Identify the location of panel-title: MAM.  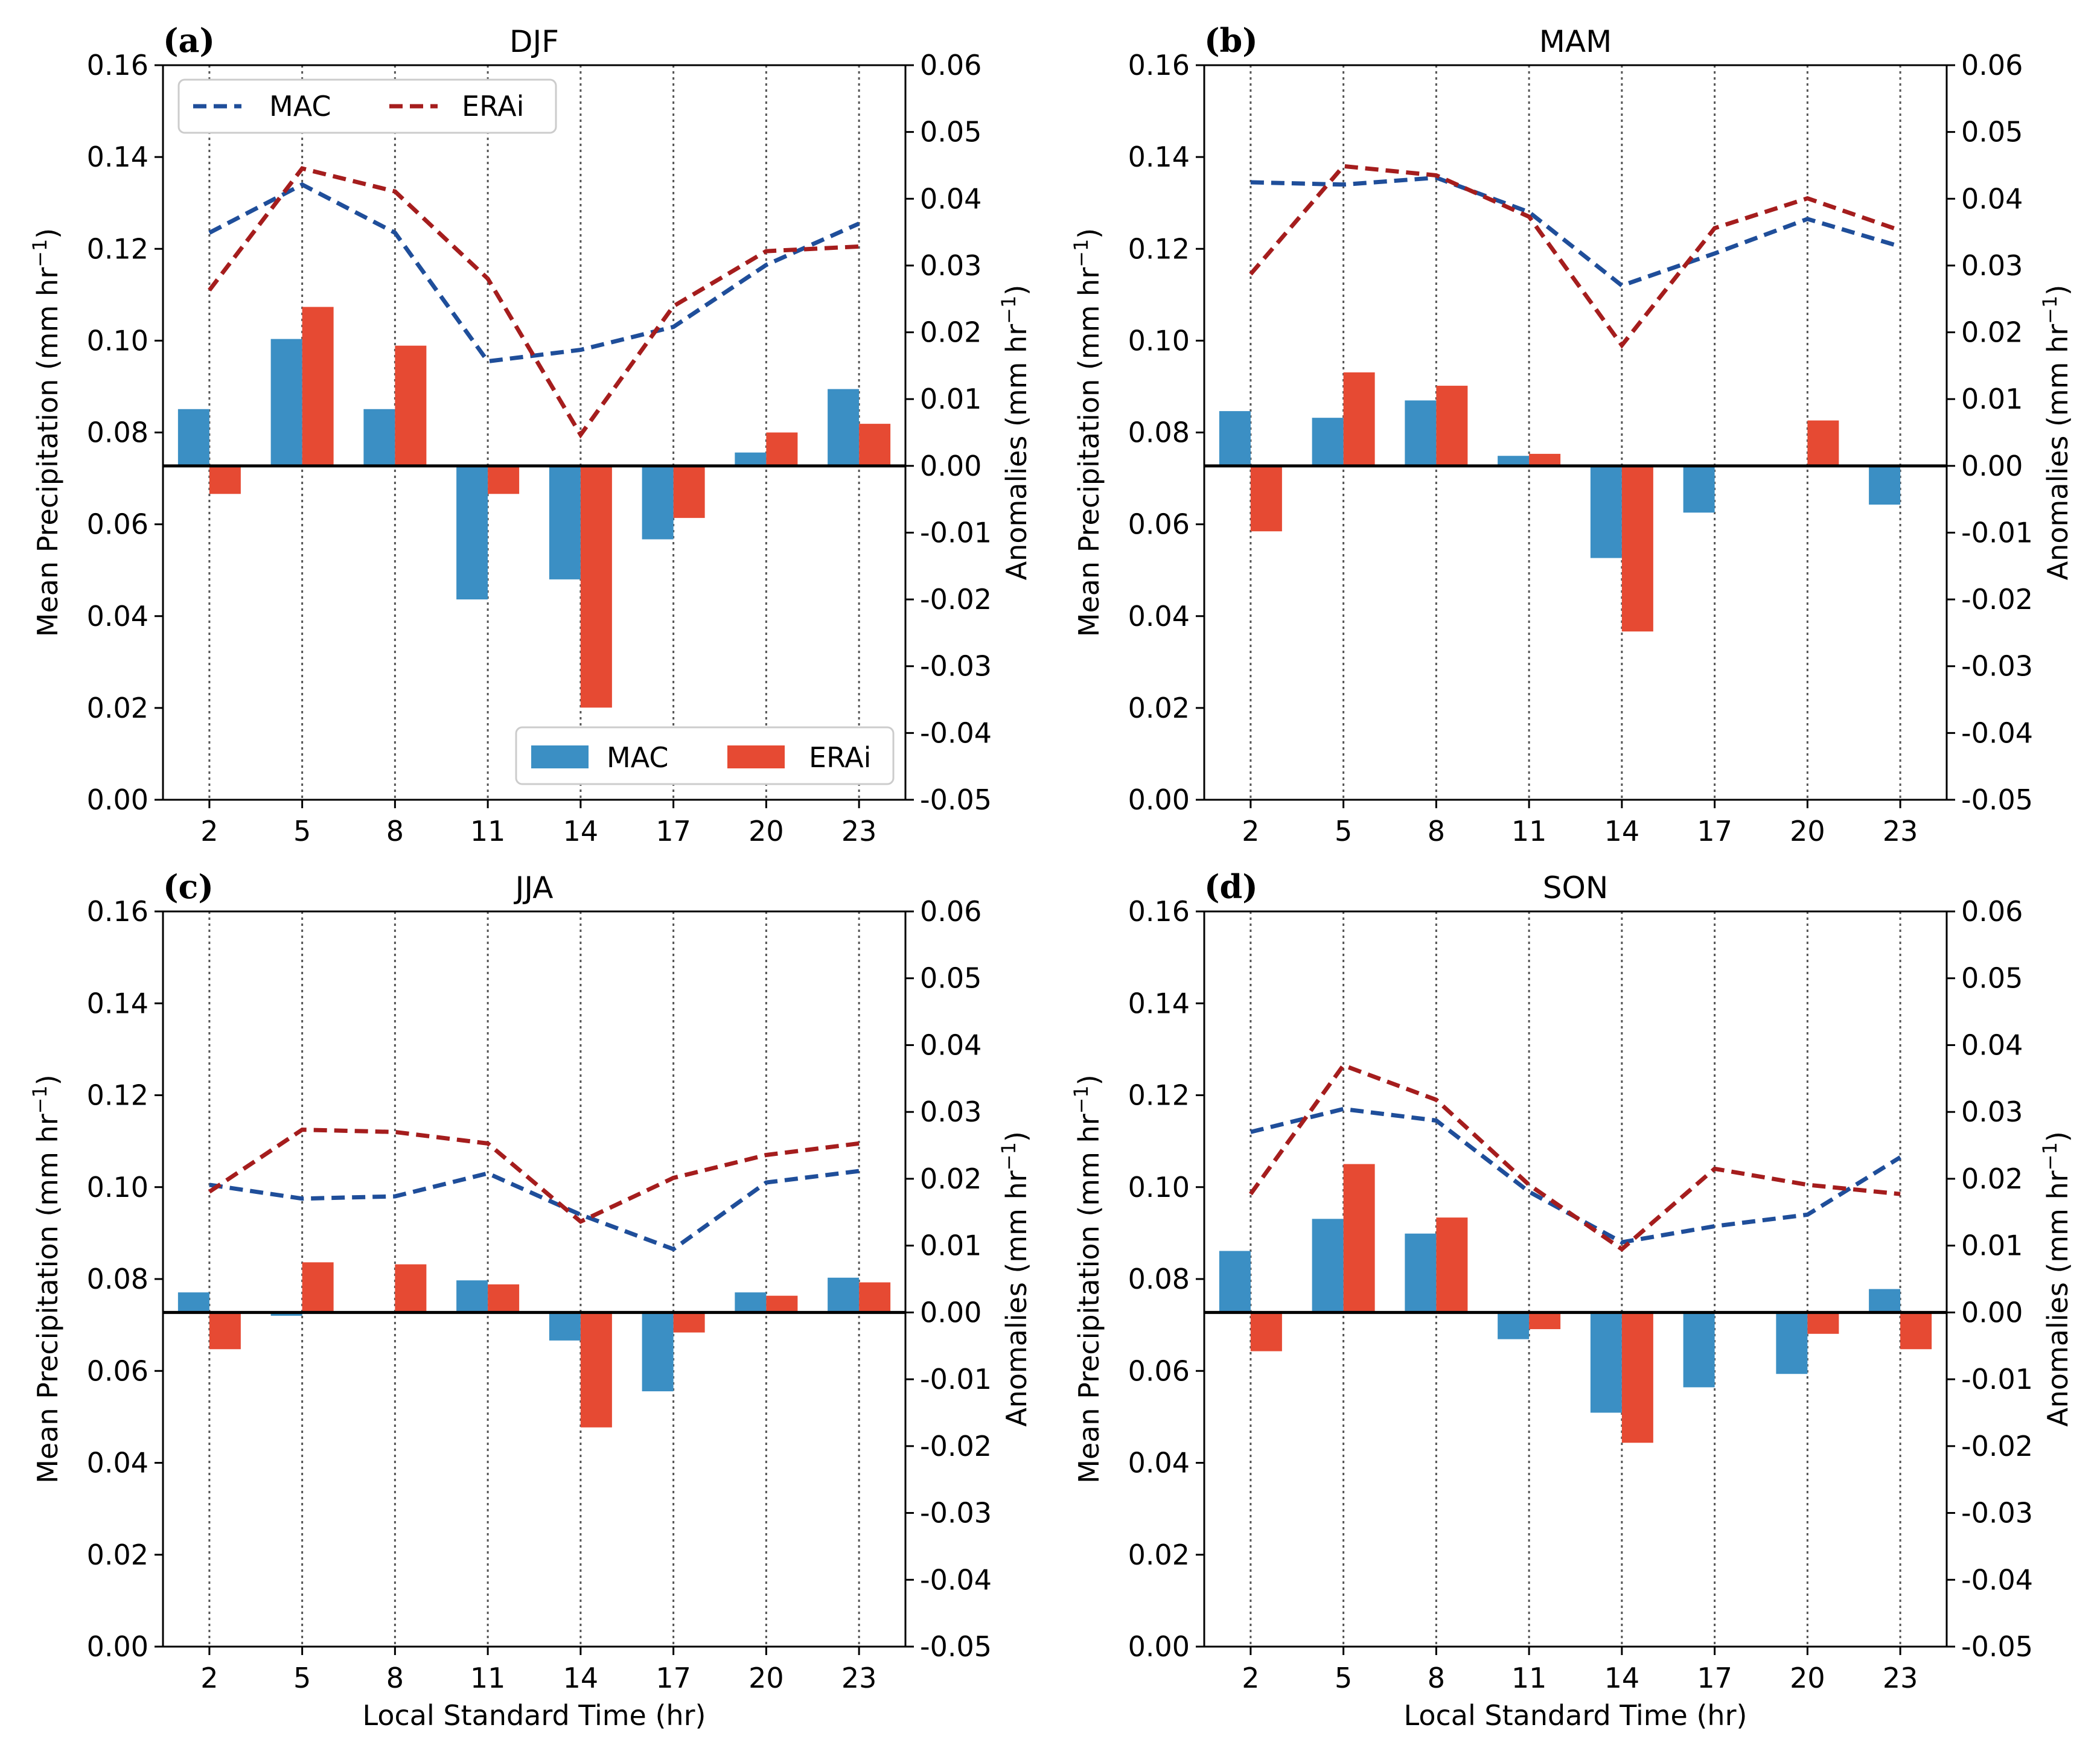
(1575, 42).